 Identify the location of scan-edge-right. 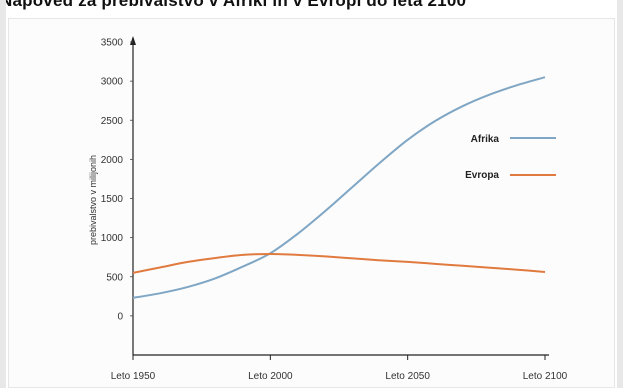
(620, 194).